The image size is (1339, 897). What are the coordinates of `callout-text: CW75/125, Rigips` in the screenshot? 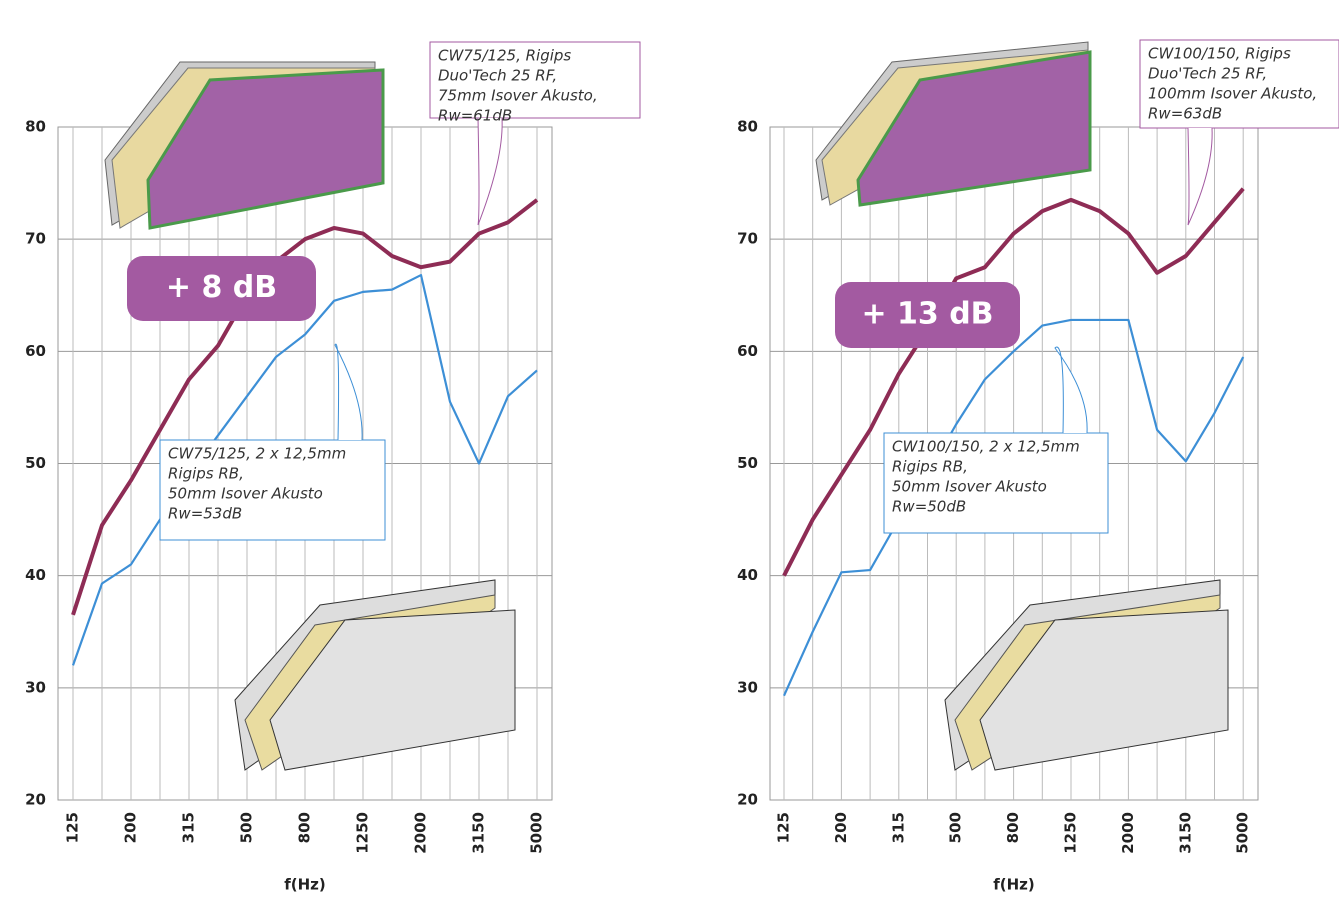 It's located at (504, 56).